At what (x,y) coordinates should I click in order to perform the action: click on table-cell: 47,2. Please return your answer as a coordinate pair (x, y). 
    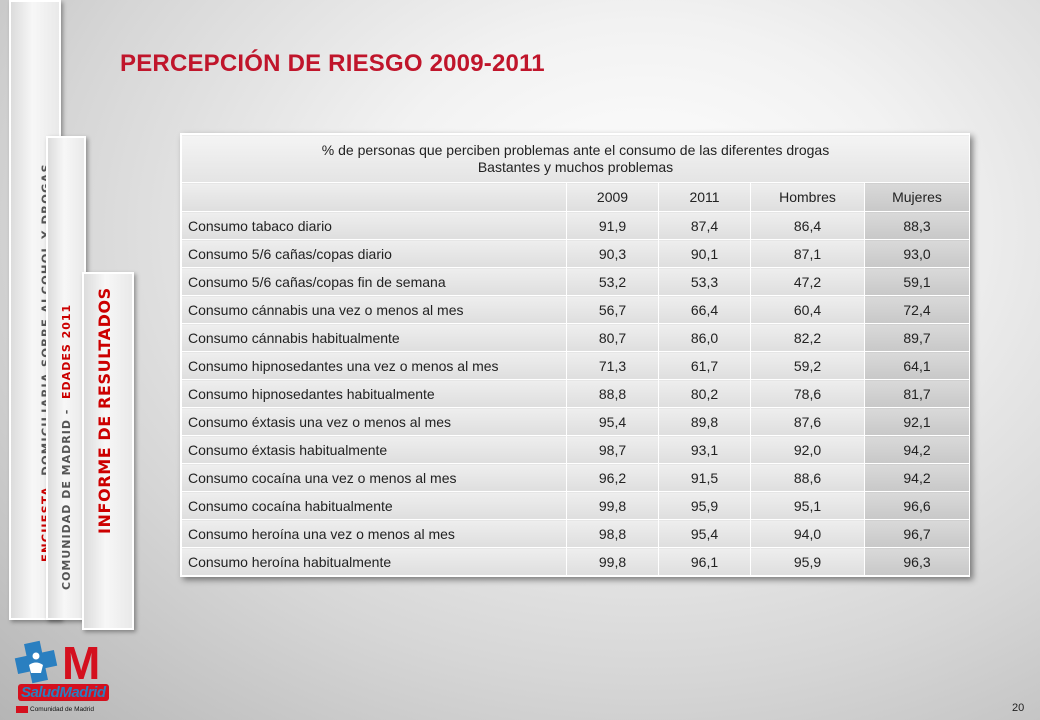
    Looking at the image, I should click on (807, 281).